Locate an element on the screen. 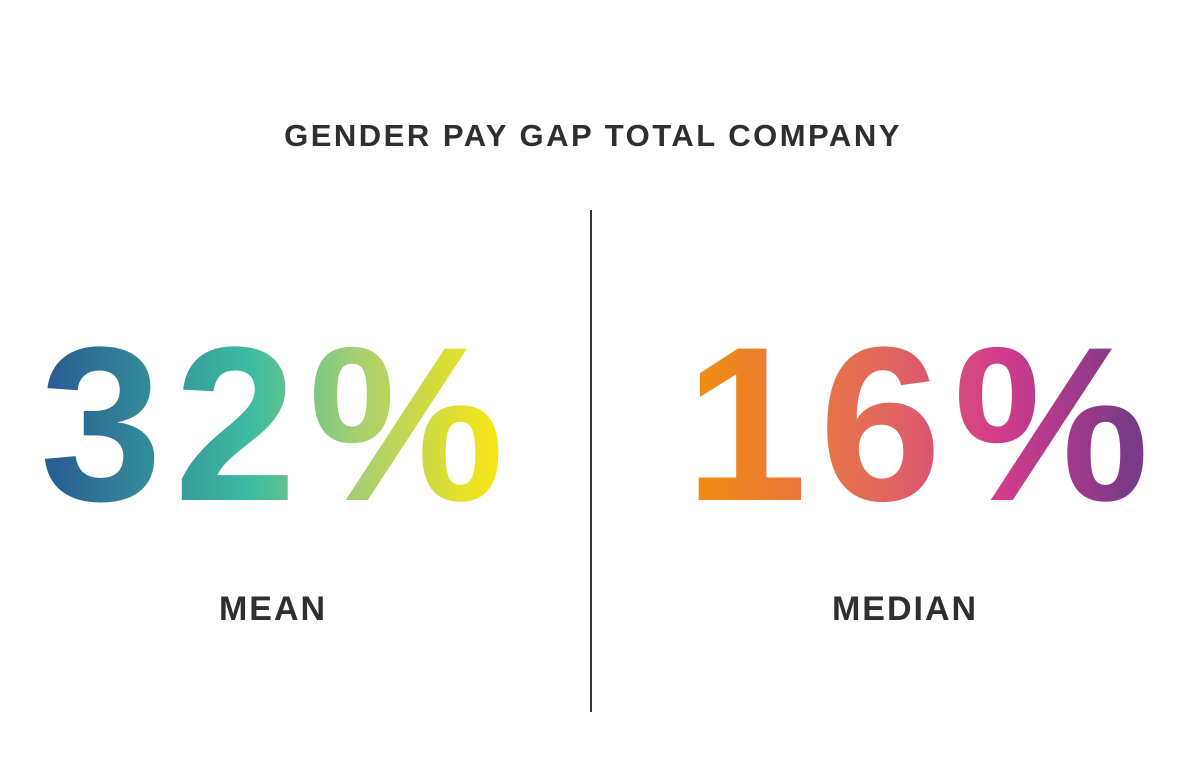 This screenshot has height=777, width=1186. stat-label: MEAN is located at coordinates (273, 609).